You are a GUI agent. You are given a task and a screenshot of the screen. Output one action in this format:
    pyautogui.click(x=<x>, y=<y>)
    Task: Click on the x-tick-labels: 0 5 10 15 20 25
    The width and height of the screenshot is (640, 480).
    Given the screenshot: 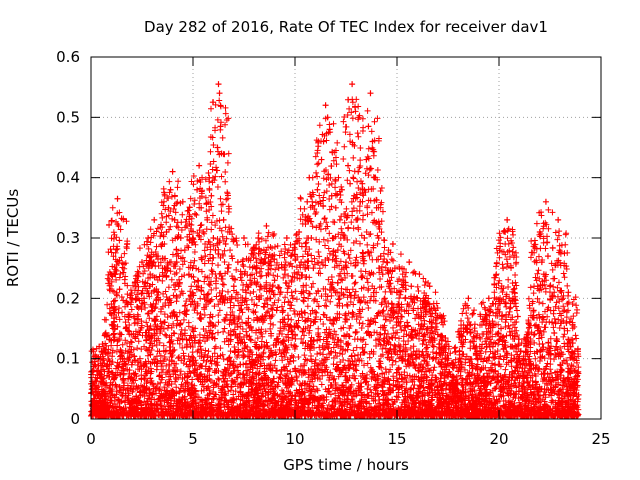 What is the action you would take?
    pyautogui.click(x=348, y=439)
    